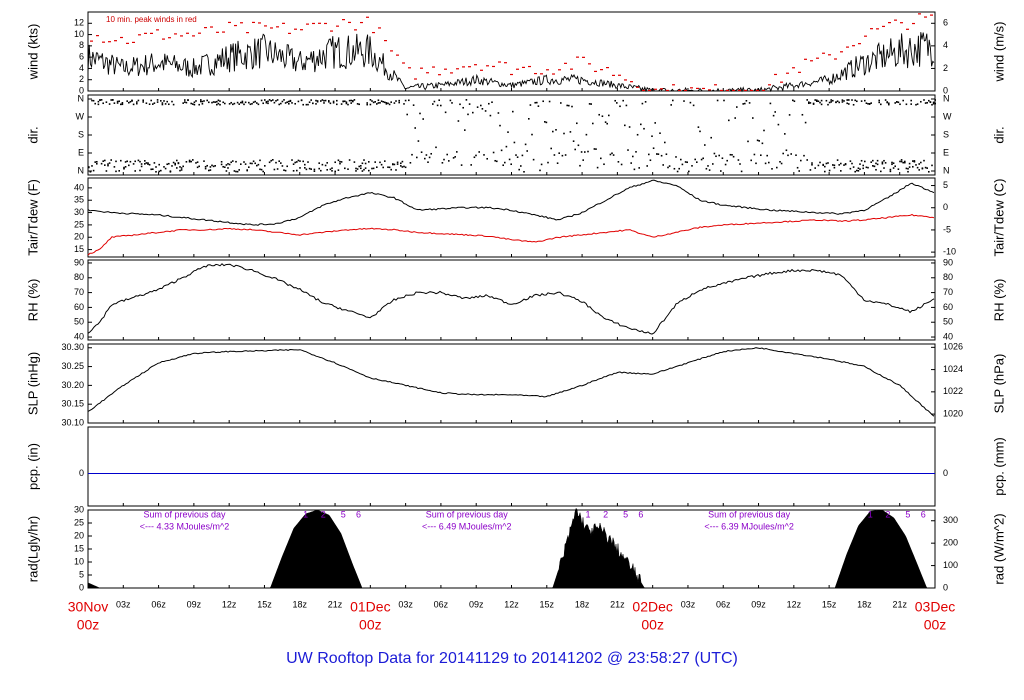 The width and height of the screenshot is (1024, 700). I want to click on radiation-hour-mark: 2, so click(323, 514).